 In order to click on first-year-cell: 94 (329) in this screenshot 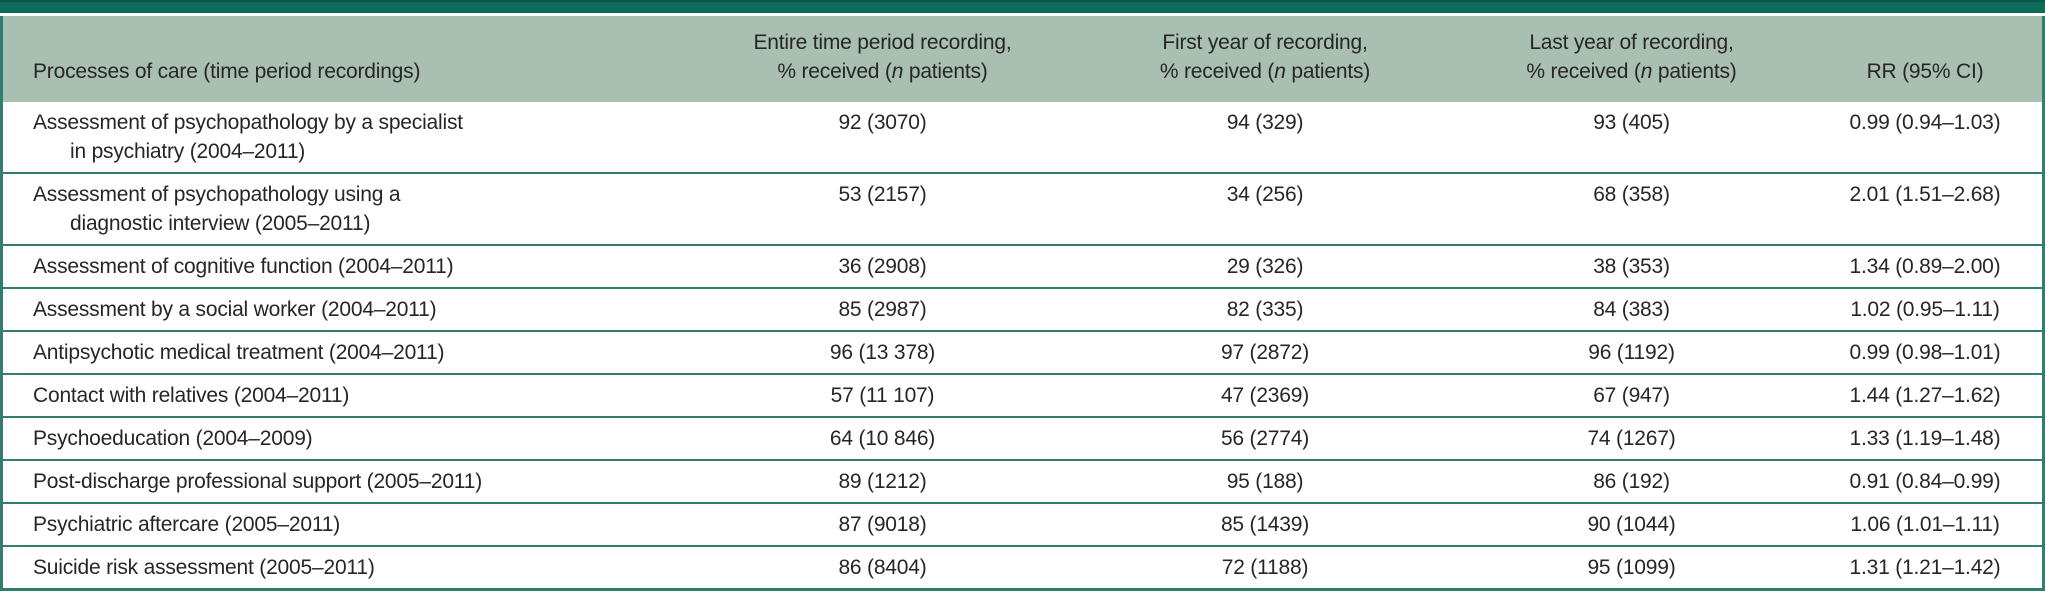, I will do `click(1265, 122)`.